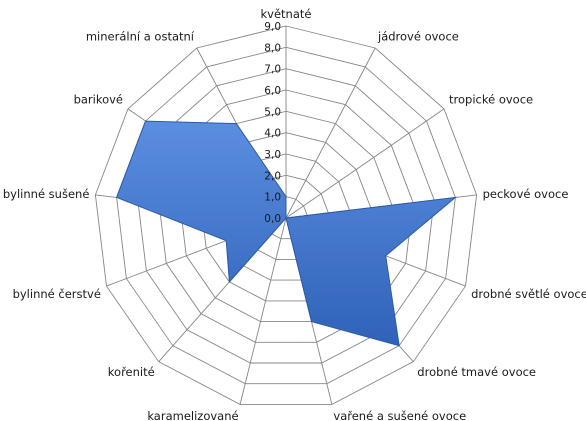  I want to click on tick-label: 6,0, so click(272, 91).